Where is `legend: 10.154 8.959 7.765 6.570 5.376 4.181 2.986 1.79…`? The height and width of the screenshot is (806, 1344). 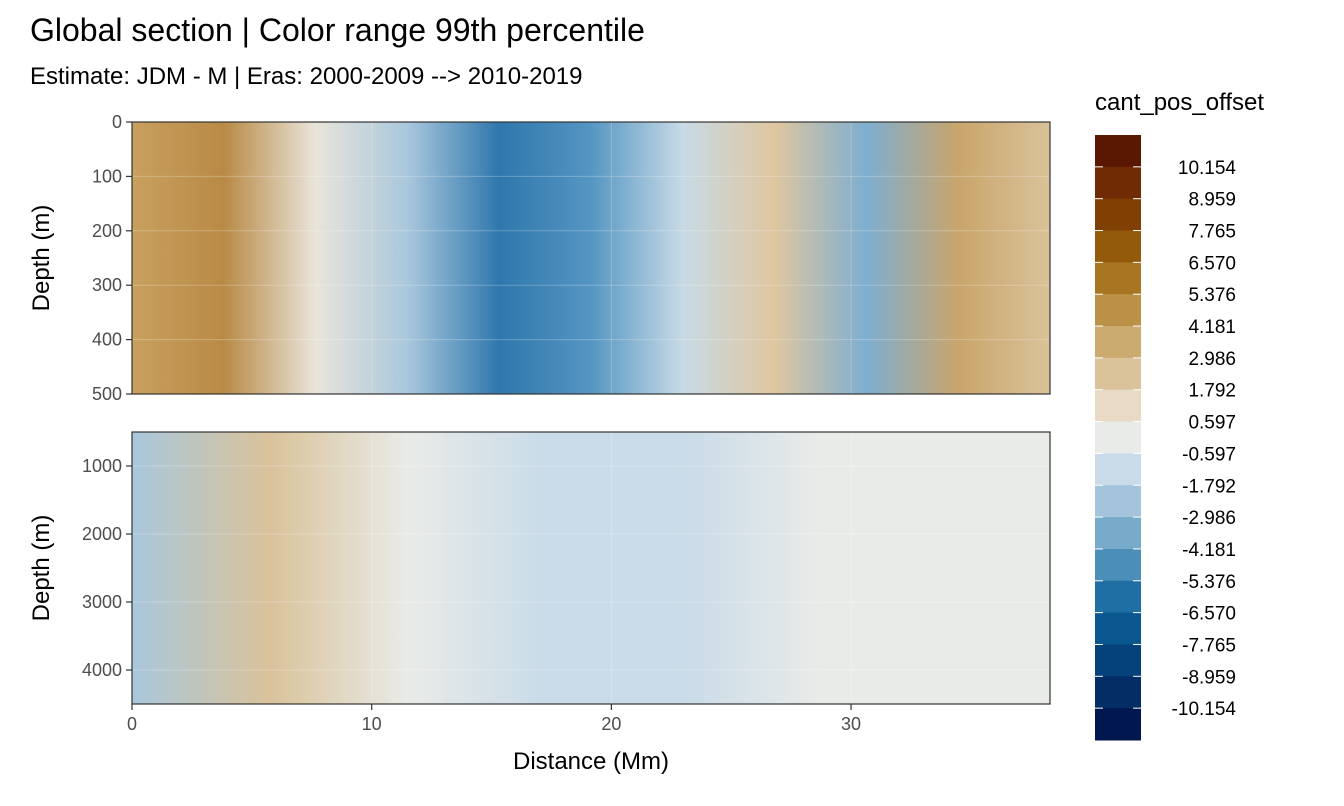 legend: 10.154 8.959 7.765 6.570 5.376 4.181 2.986 1.79… is located at coordinates (1165, 438).